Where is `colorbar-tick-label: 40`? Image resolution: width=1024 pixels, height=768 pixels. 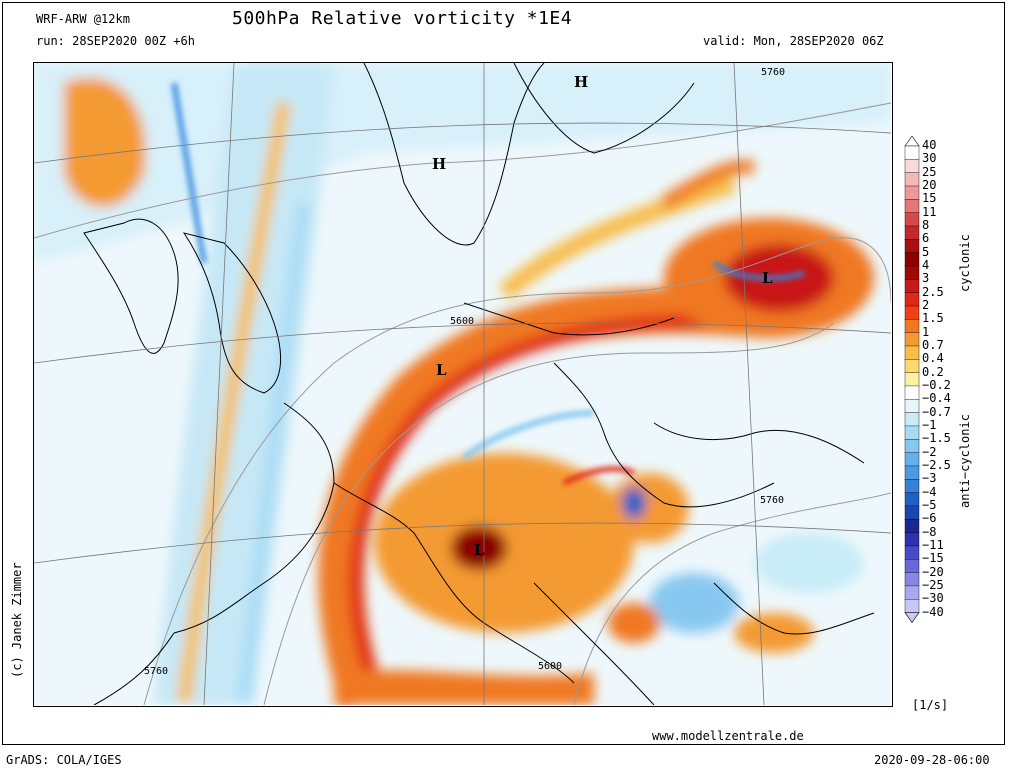 colorbar-tick-label: 40 is located at coordinates (929, 145).